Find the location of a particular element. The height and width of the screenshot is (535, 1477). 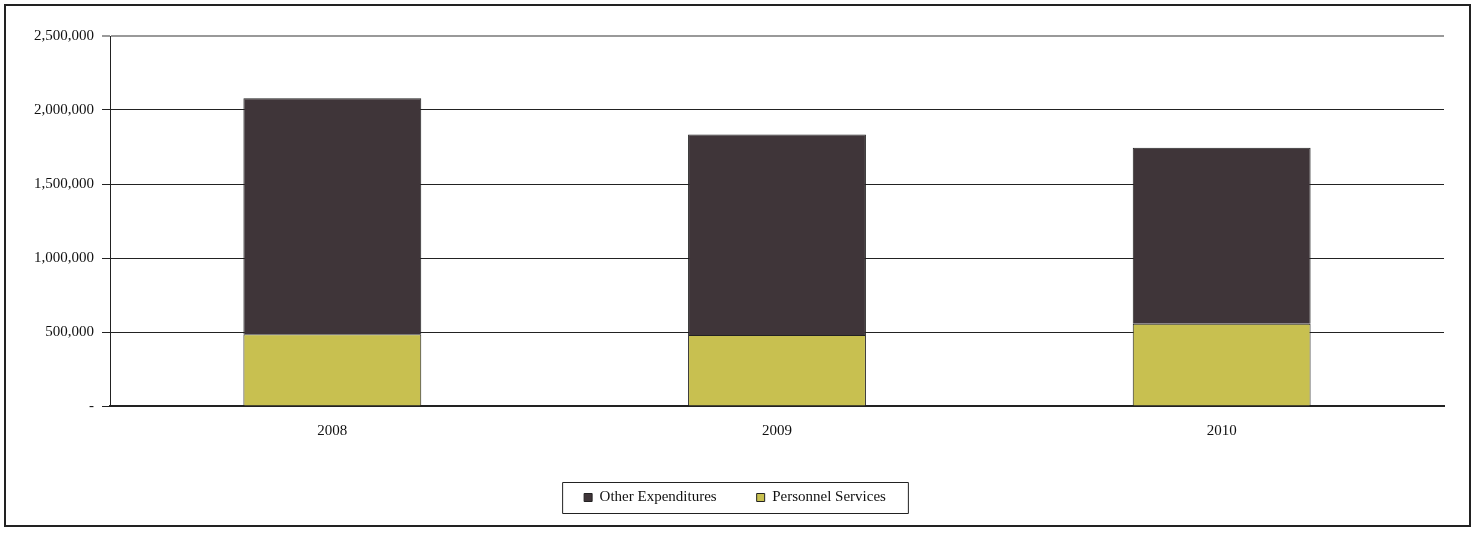

legend-label: Other Expenditures is located at coordinates (658, 496).